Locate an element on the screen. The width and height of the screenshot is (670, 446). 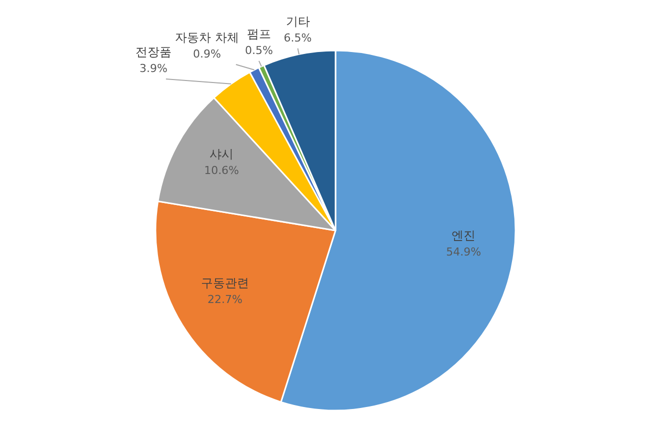
slice-label: 샤시 is located at coordinates (222, 153).